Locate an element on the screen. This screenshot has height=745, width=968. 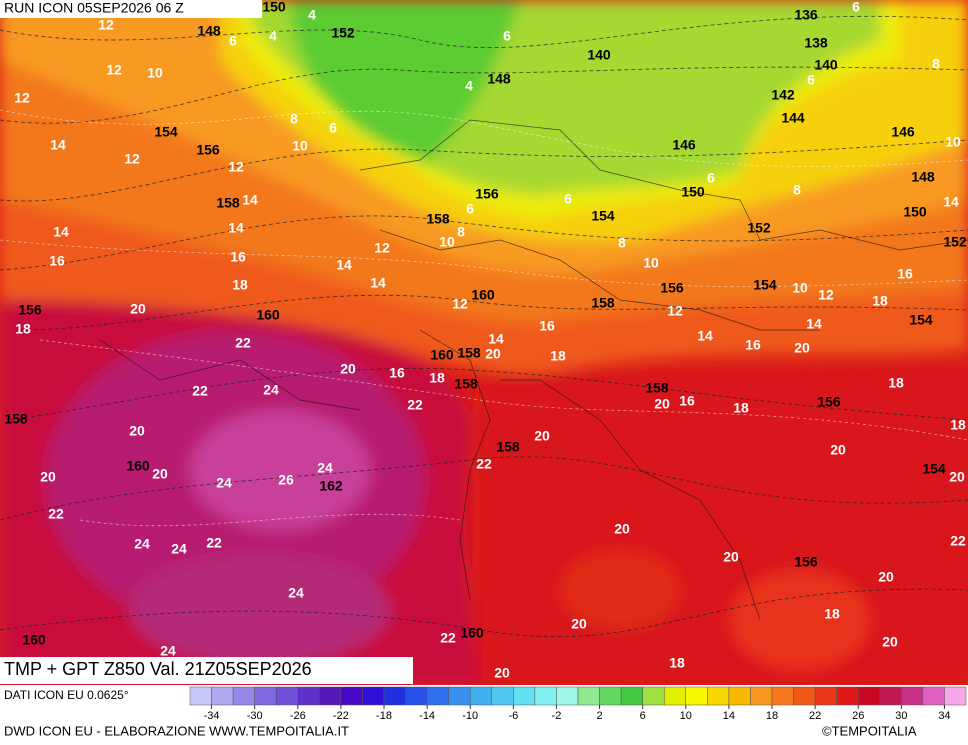
colorbar-tick-label: -22 is located at coordinates (341, 716).